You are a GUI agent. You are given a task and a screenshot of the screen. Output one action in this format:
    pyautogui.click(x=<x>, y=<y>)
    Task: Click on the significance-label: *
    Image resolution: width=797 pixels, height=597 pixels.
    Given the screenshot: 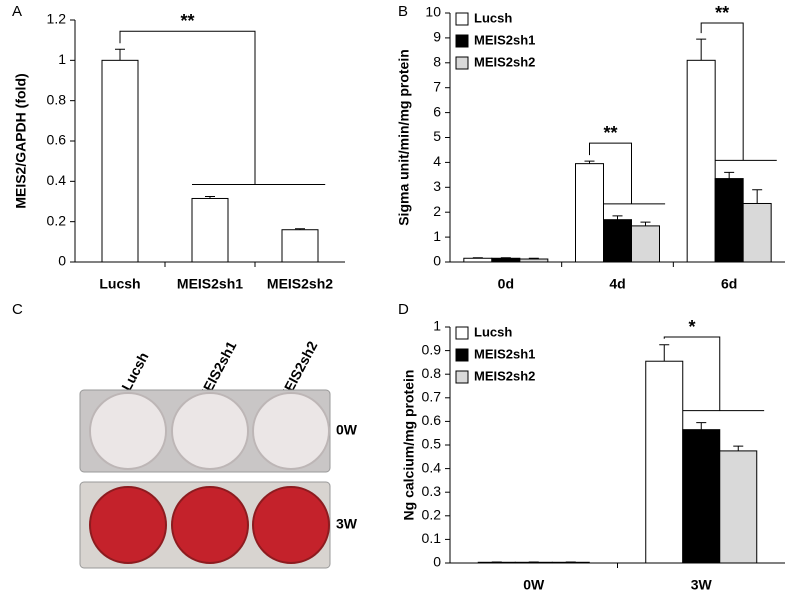 What is the action you would take?
    pyautogui.click(x=691, y=327)
    